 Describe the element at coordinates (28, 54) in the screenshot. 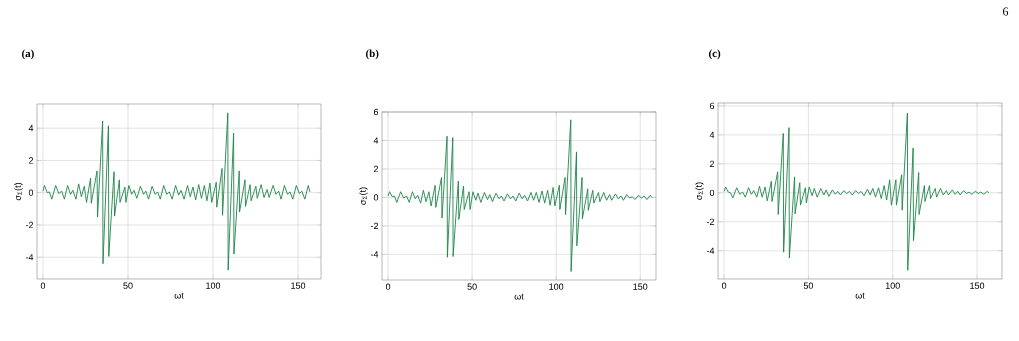

I see `chart-title: (a)` at that location.